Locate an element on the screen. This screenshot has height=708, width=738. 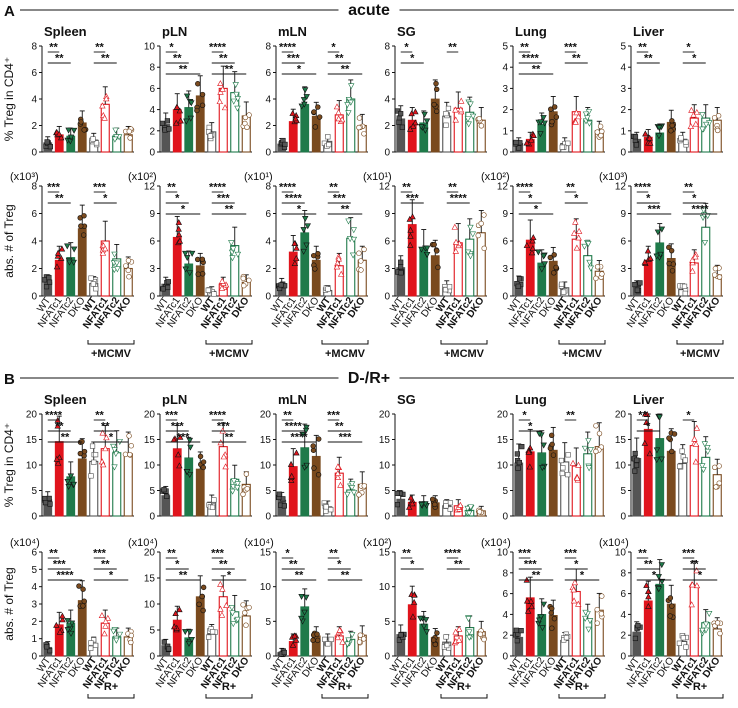
significance-label: *** is located at coordinates (60, 565).